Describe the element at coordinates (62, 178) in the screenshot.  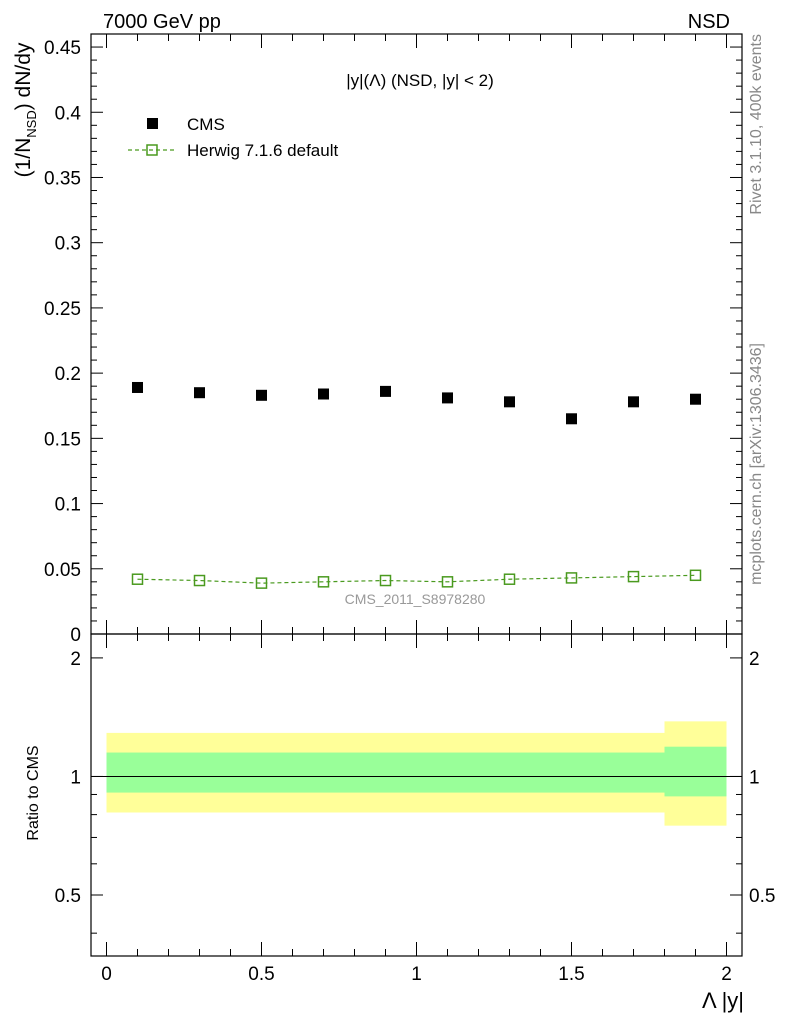
I see `main-ytick-label: 0.35` at that location.